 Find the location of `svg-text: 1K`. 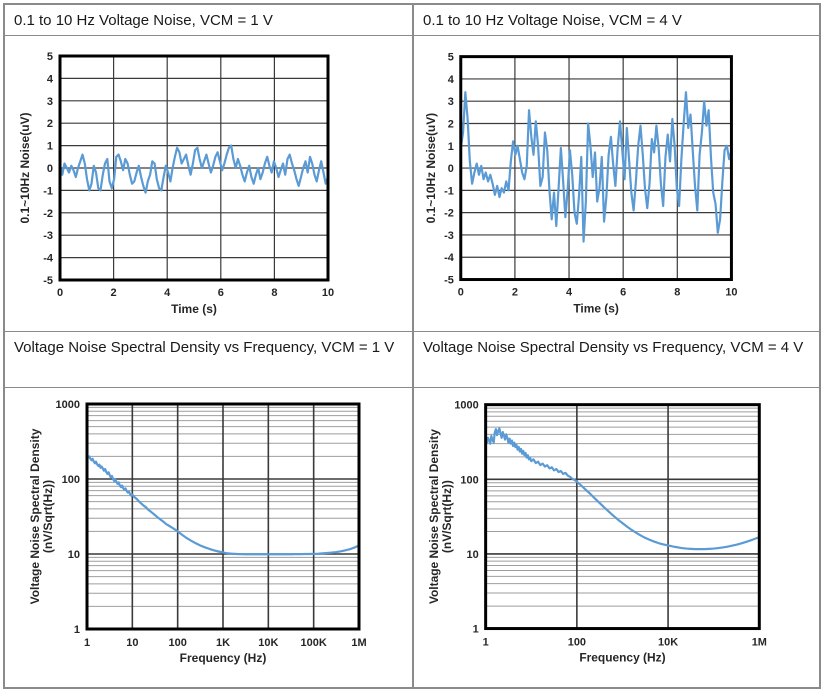

svg-text: 1K is located at coordinates (223, 643).